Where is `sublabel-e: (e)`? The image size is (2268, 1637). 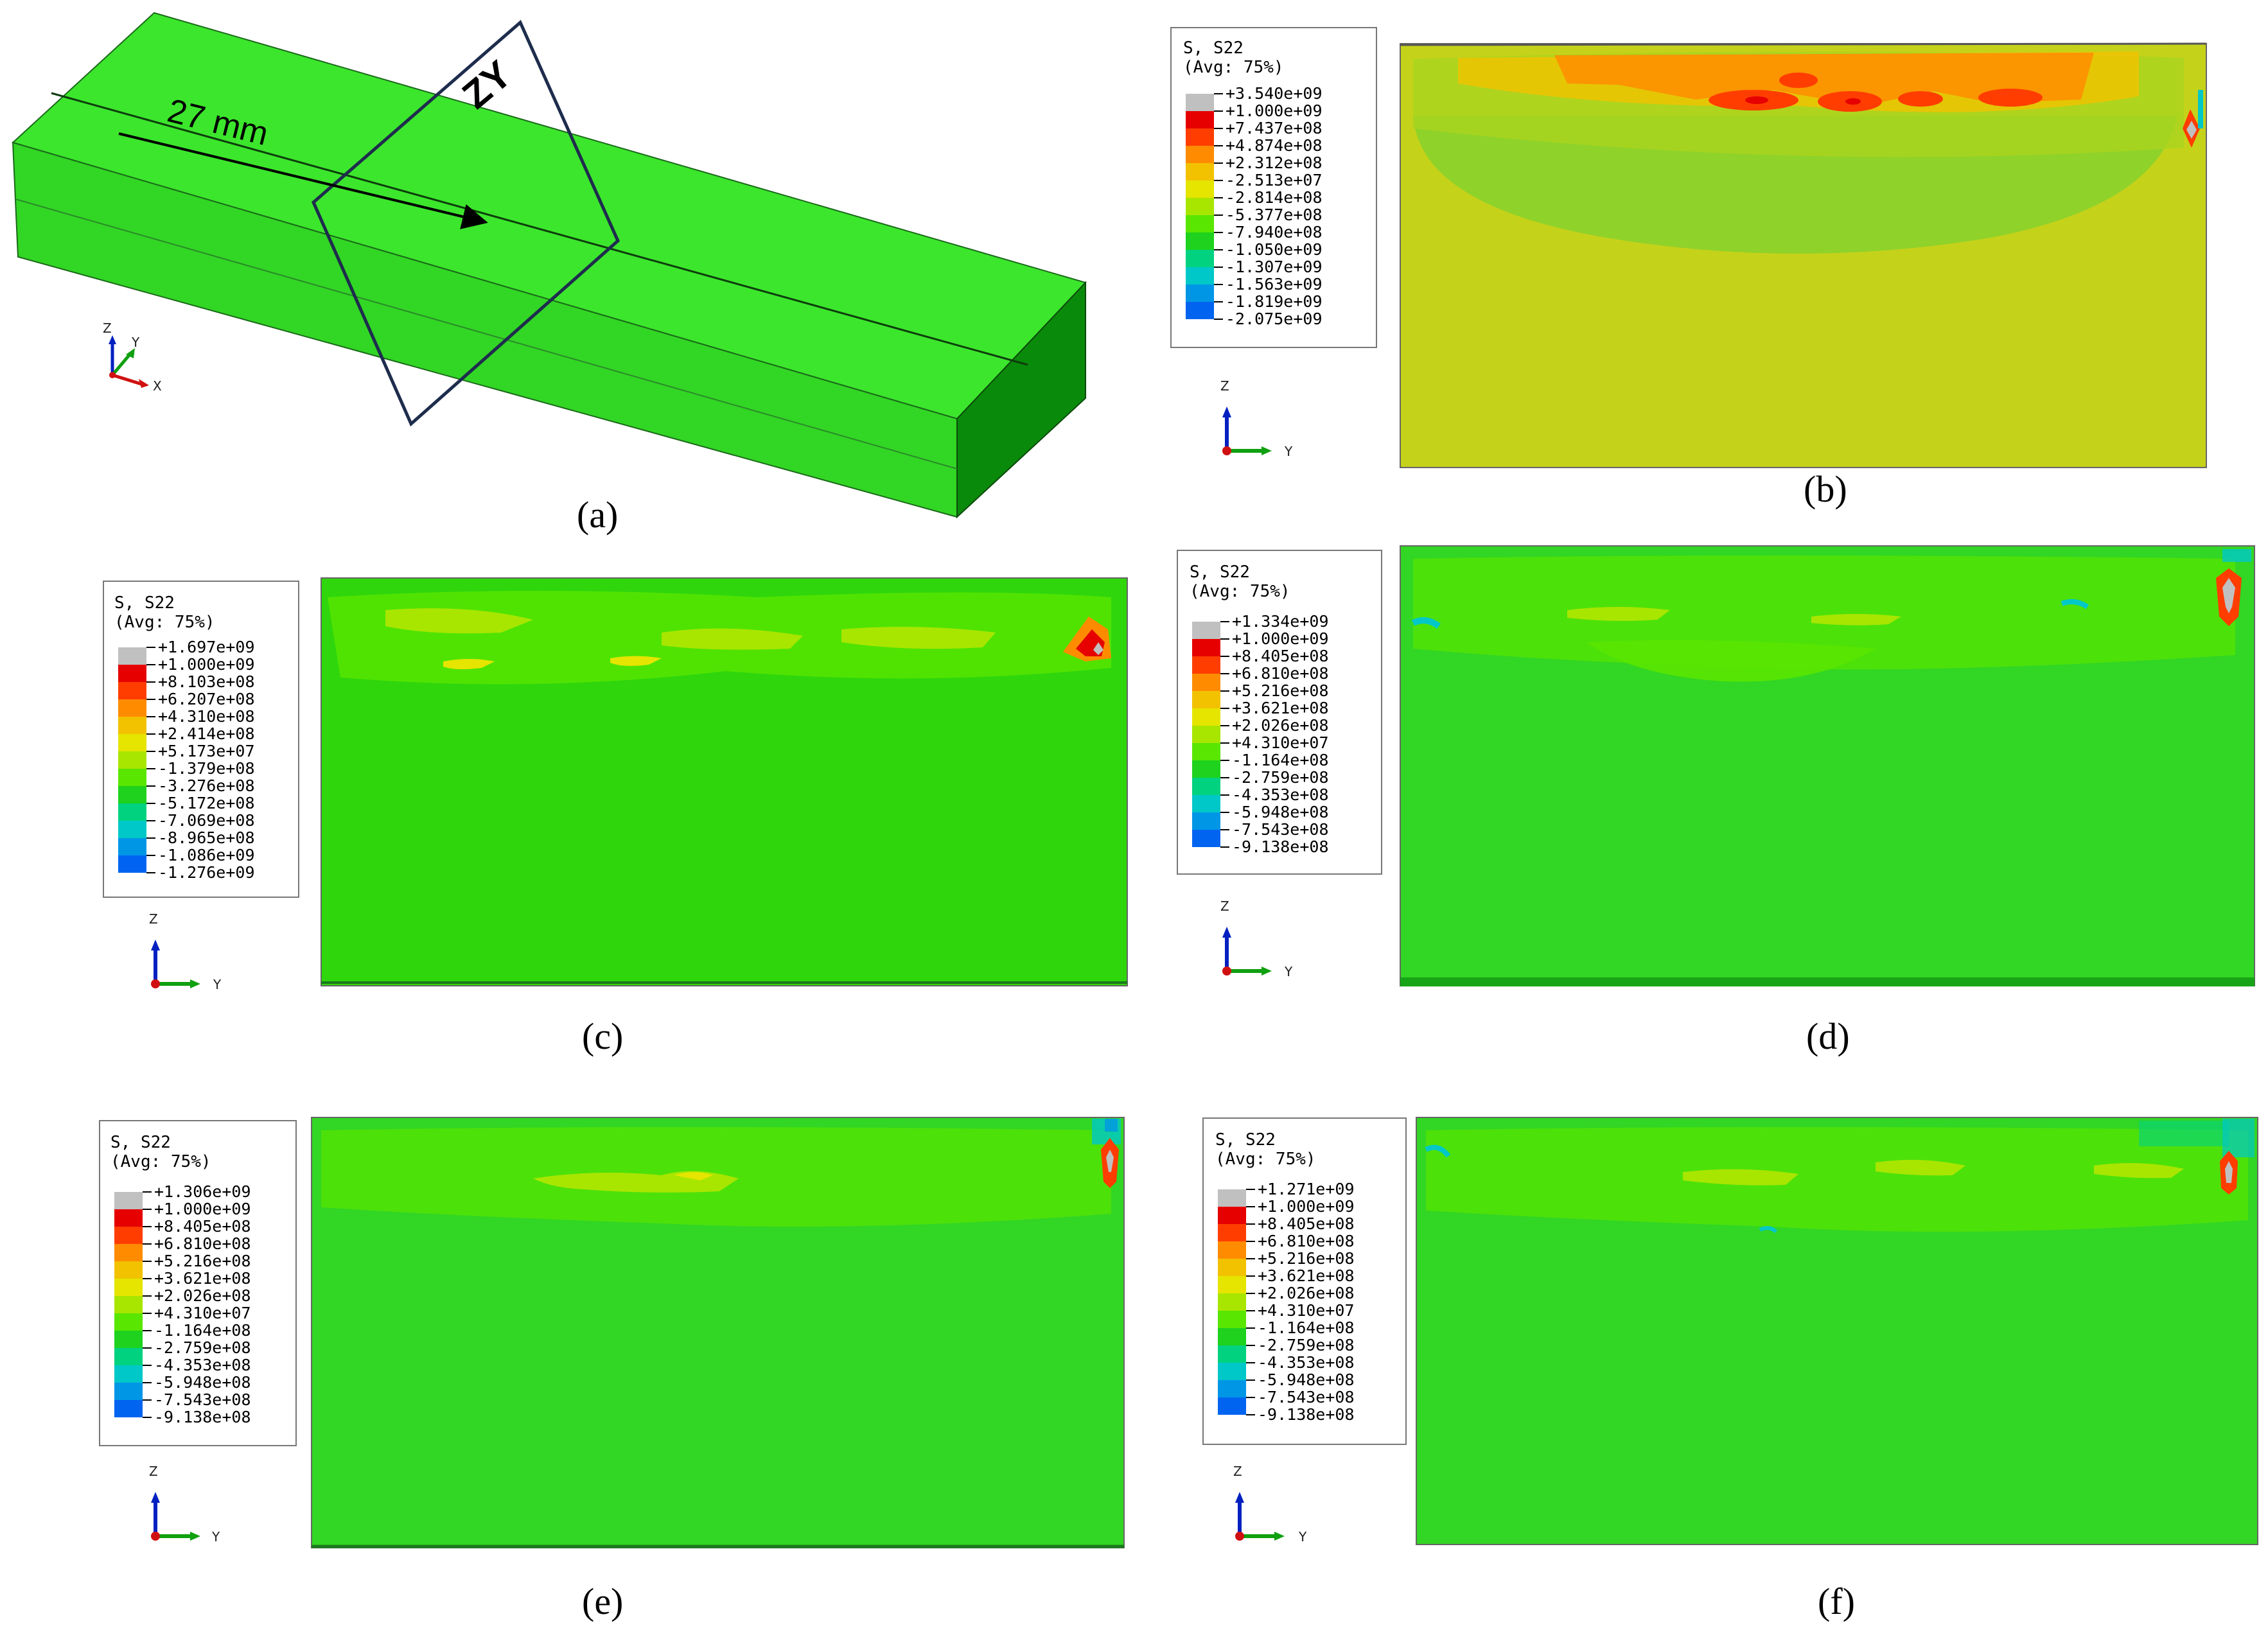 sublabel-e: (e) is located at coordinates (603, 1601).